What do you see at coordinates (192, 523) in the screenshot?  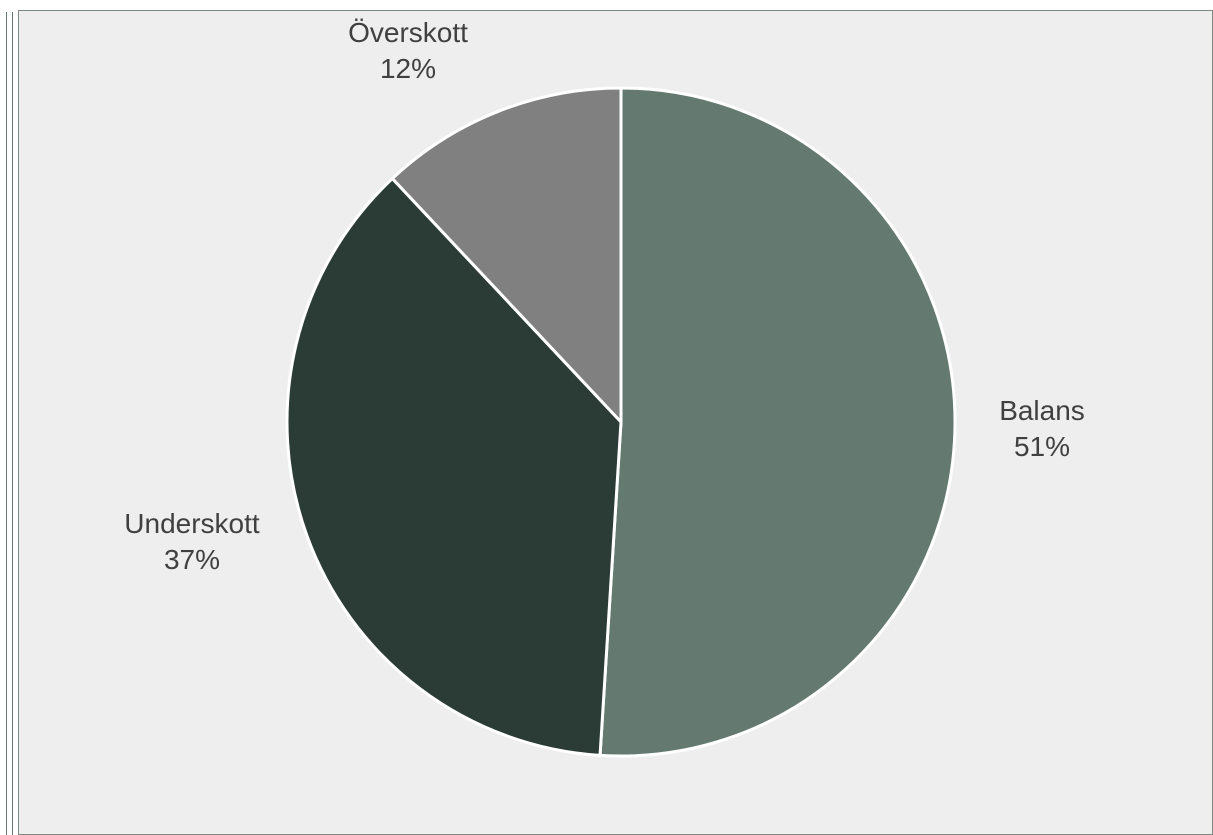 I see `slice-label-underskott: Underskott` at bounding box center [192, 523].